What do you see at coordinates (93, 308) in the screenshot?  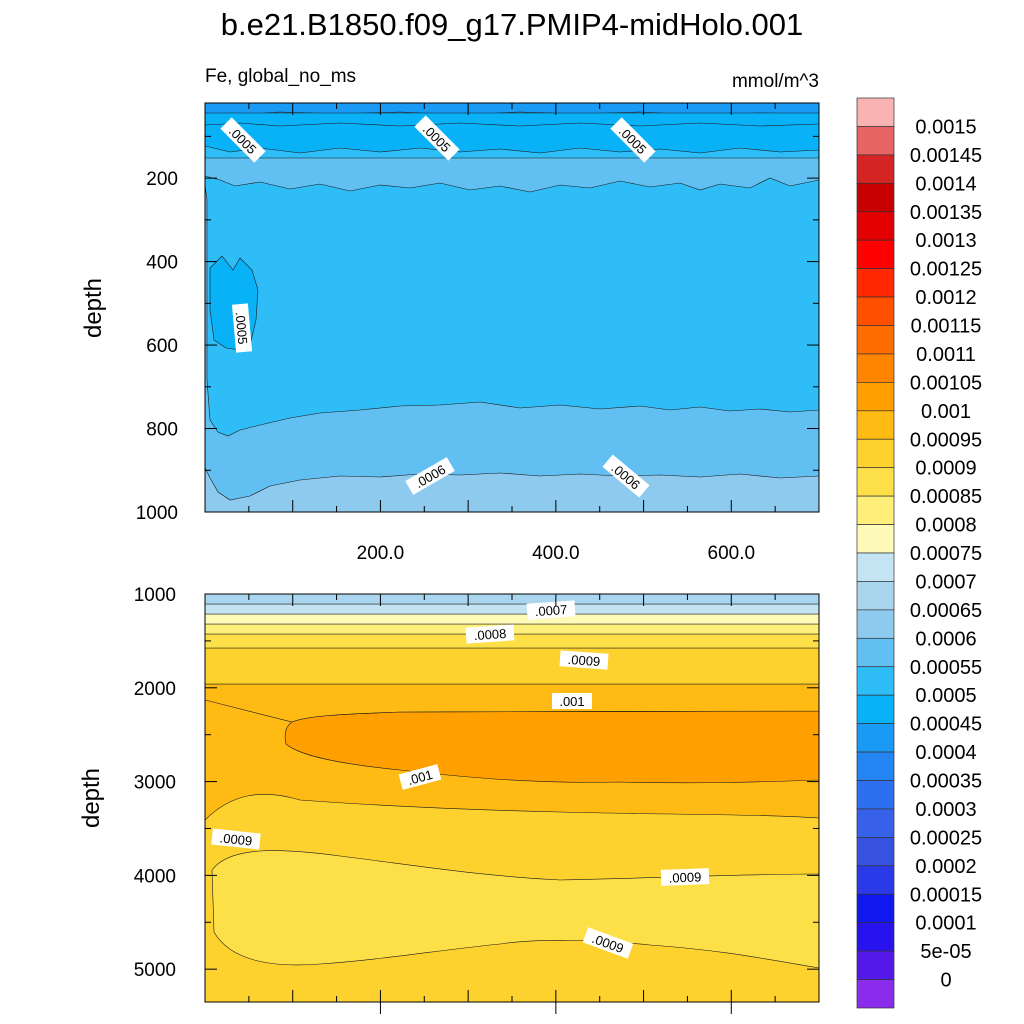 I see `top-y-axis-label: depth` at bounding box center [93, 308].